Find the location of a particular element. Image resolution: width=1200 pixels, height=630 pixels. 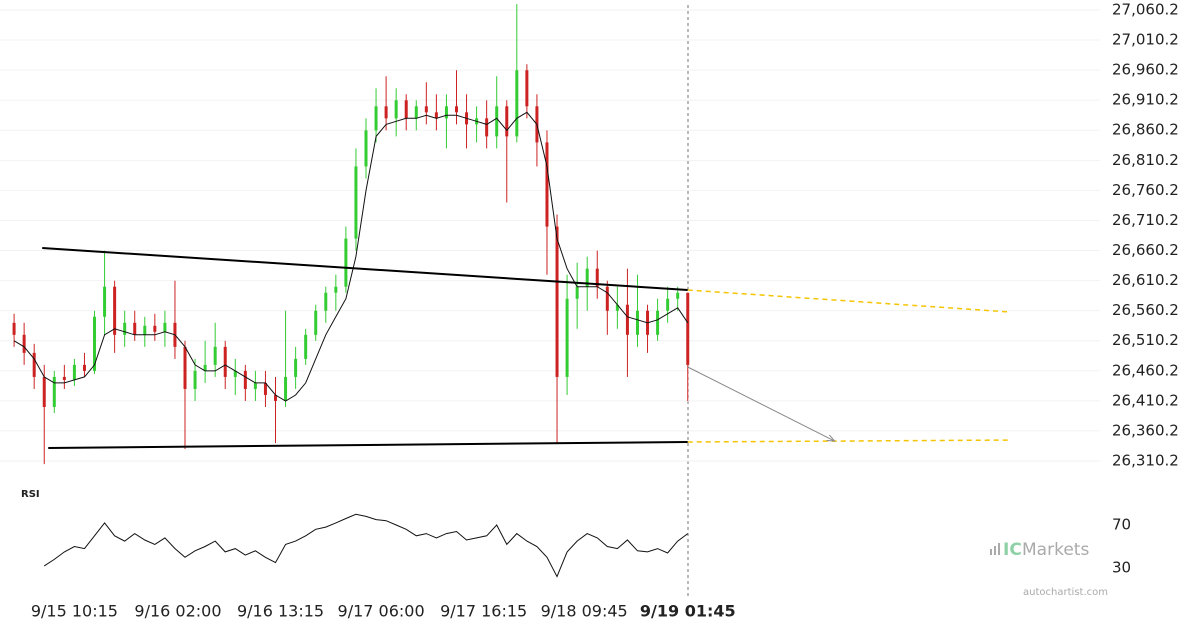

y-tick-label: 26,810.2 is located at coordinates (1145, 160).